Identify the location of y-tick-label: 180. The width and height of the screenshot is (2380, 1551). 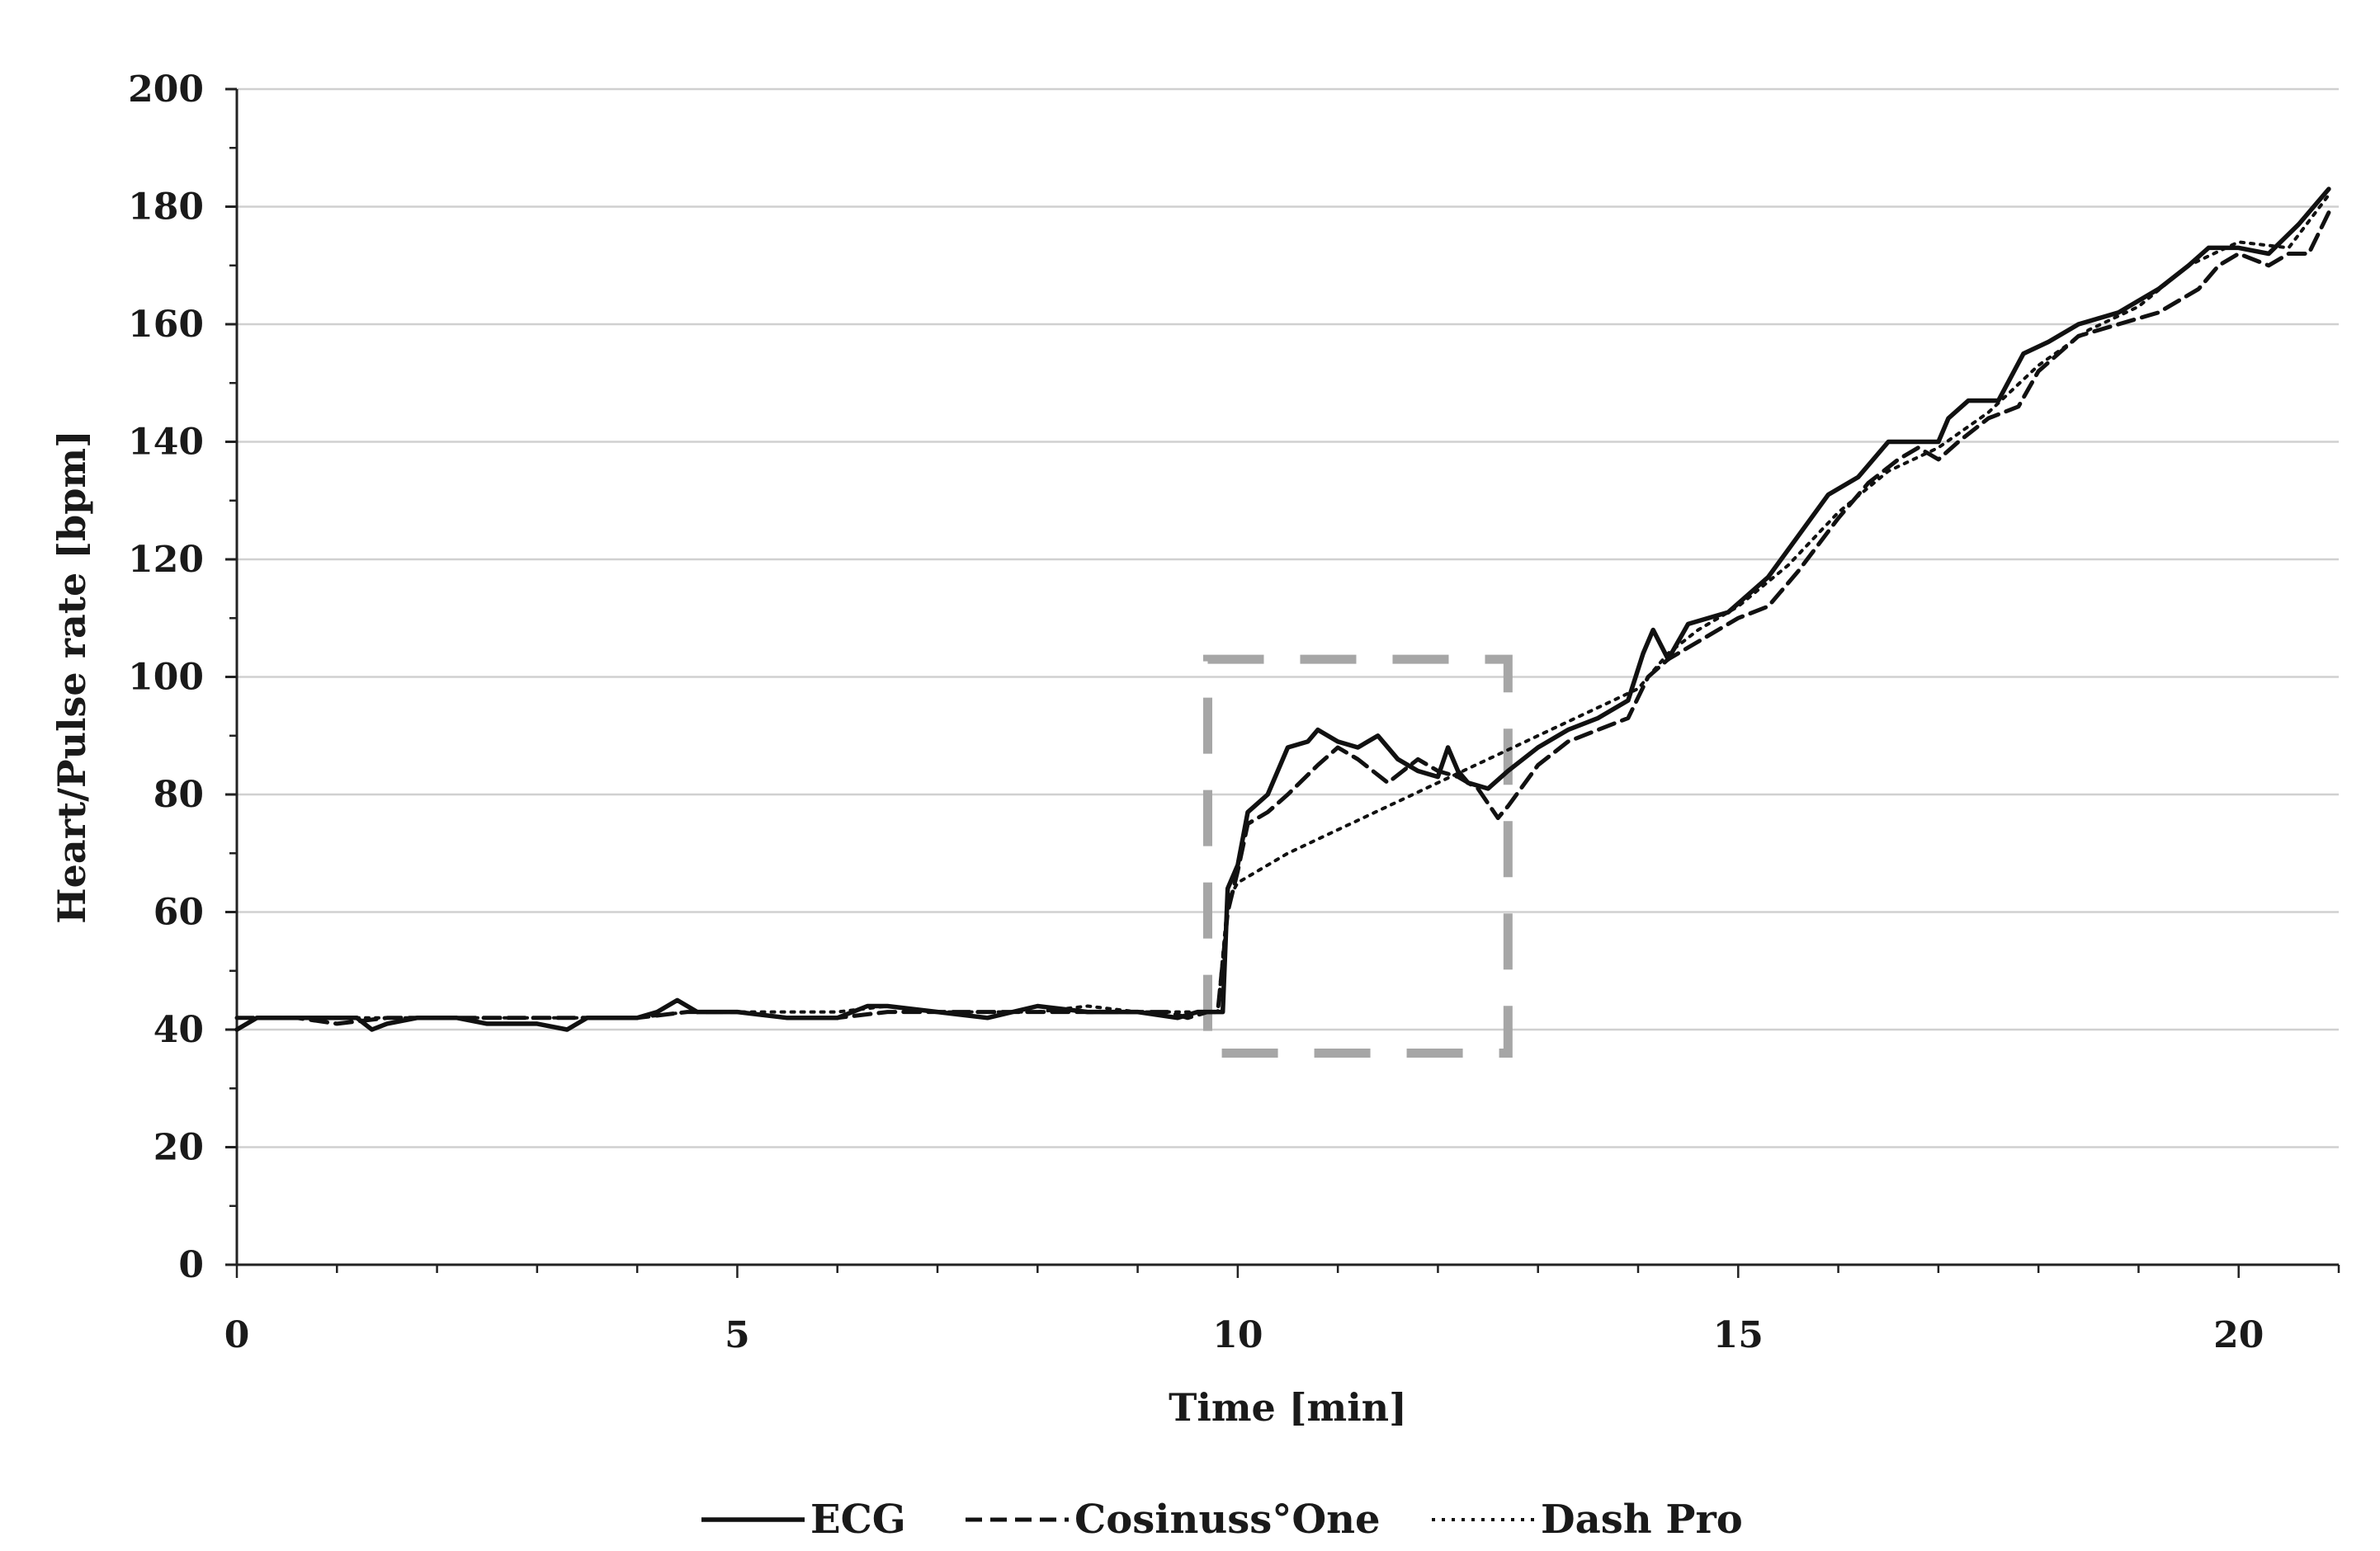
(166, 207).